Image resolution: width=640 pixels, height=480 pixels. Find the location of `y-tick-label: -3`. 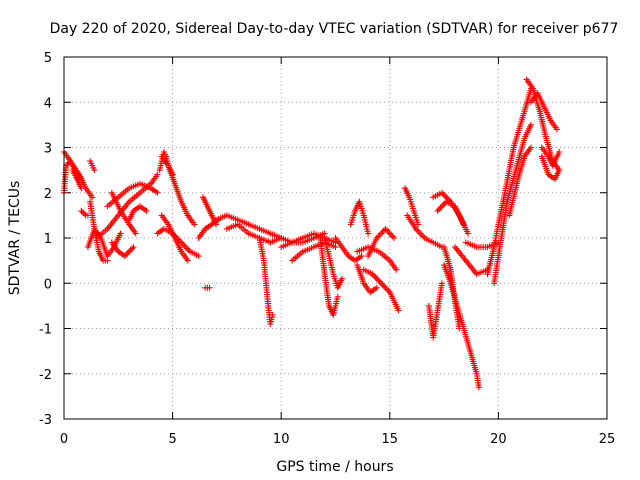

y-tick-label: -3 is located at coordinates (45, 420).